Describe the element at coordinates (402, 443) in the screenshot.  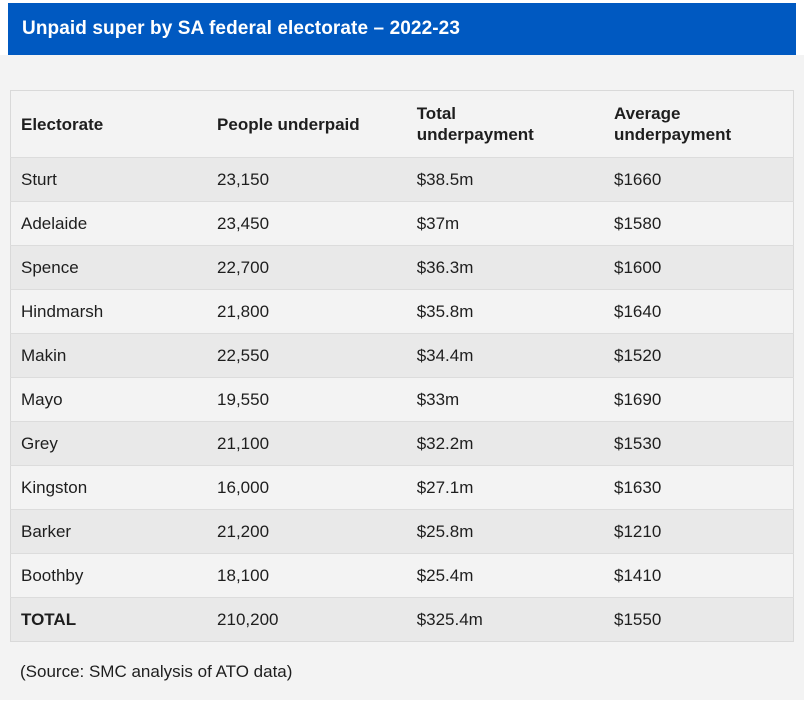
I see `table-row: Grey 21,100 $32.2m $1530` at that location.